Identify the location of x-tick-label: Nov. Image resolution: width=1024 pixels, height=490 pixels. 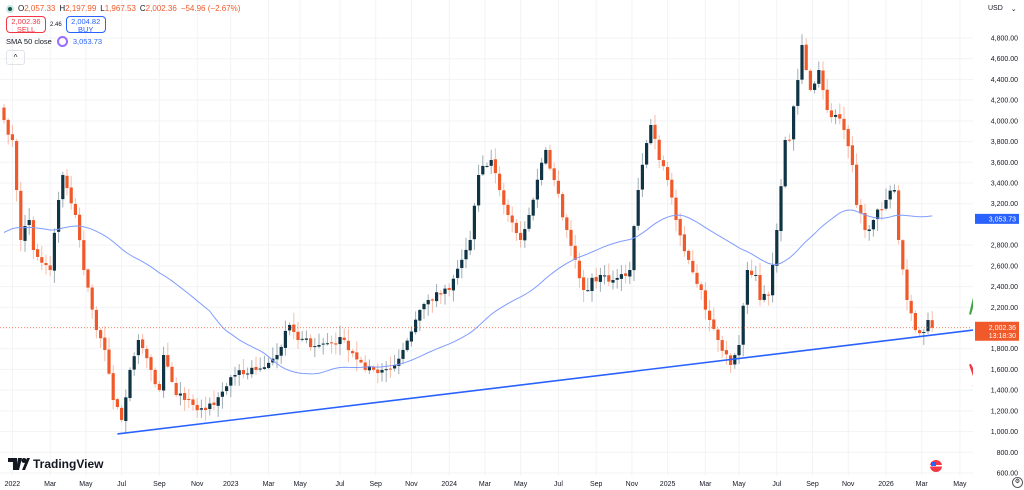
(411, 484).